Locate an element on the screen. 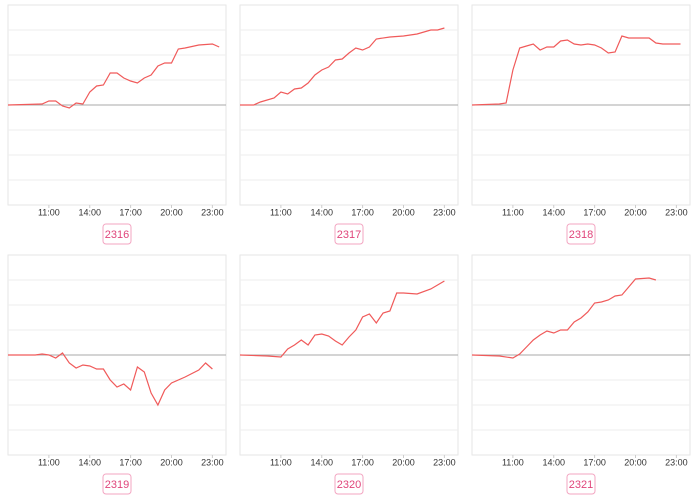  chart-title: 2316 is located at coordinates (117, 235).